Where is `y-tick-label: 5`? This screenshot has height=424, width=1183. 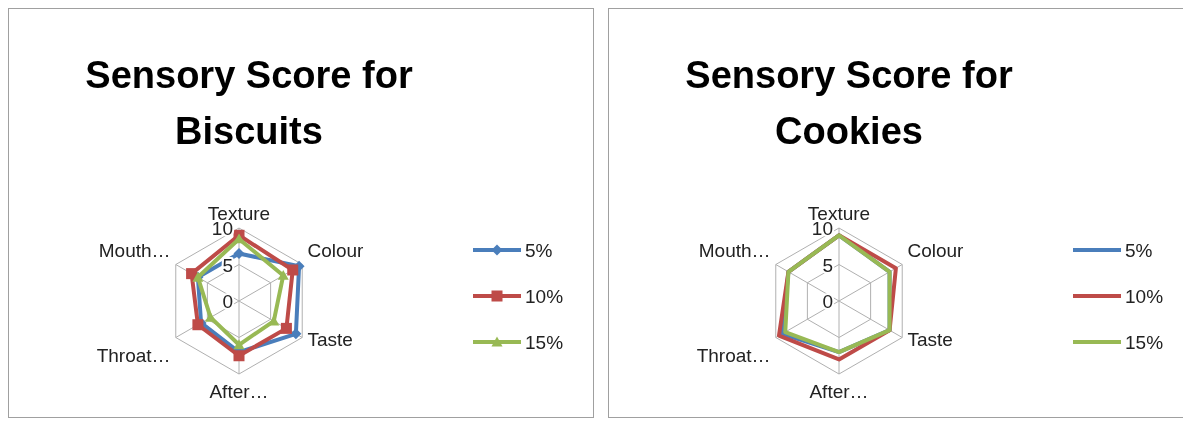
y-tick-label: 5 is located at coordinates (827, 265).